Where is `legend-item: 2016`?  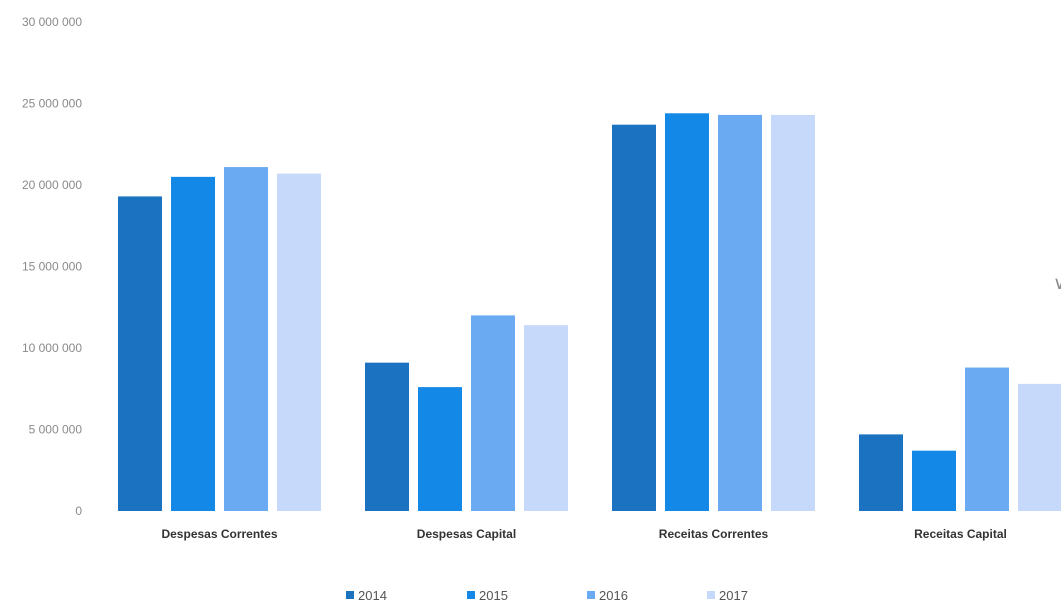 legend-item: 2016 is located at coordinates (607, 595).